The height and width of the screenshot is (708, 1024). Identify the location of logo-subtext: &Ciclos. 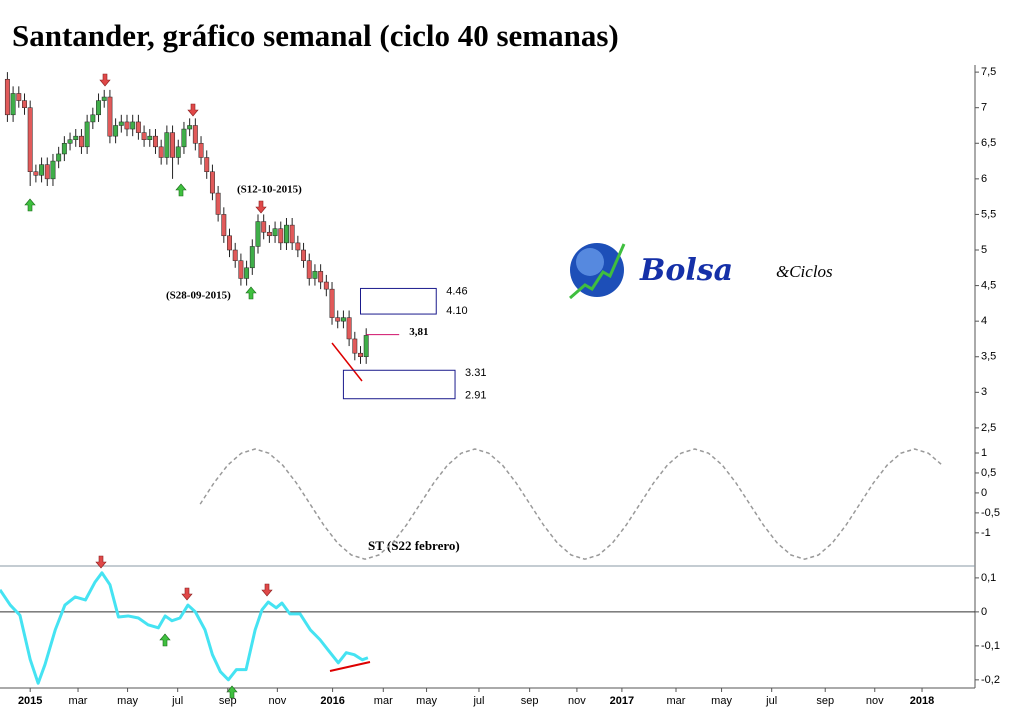
(804, 271).